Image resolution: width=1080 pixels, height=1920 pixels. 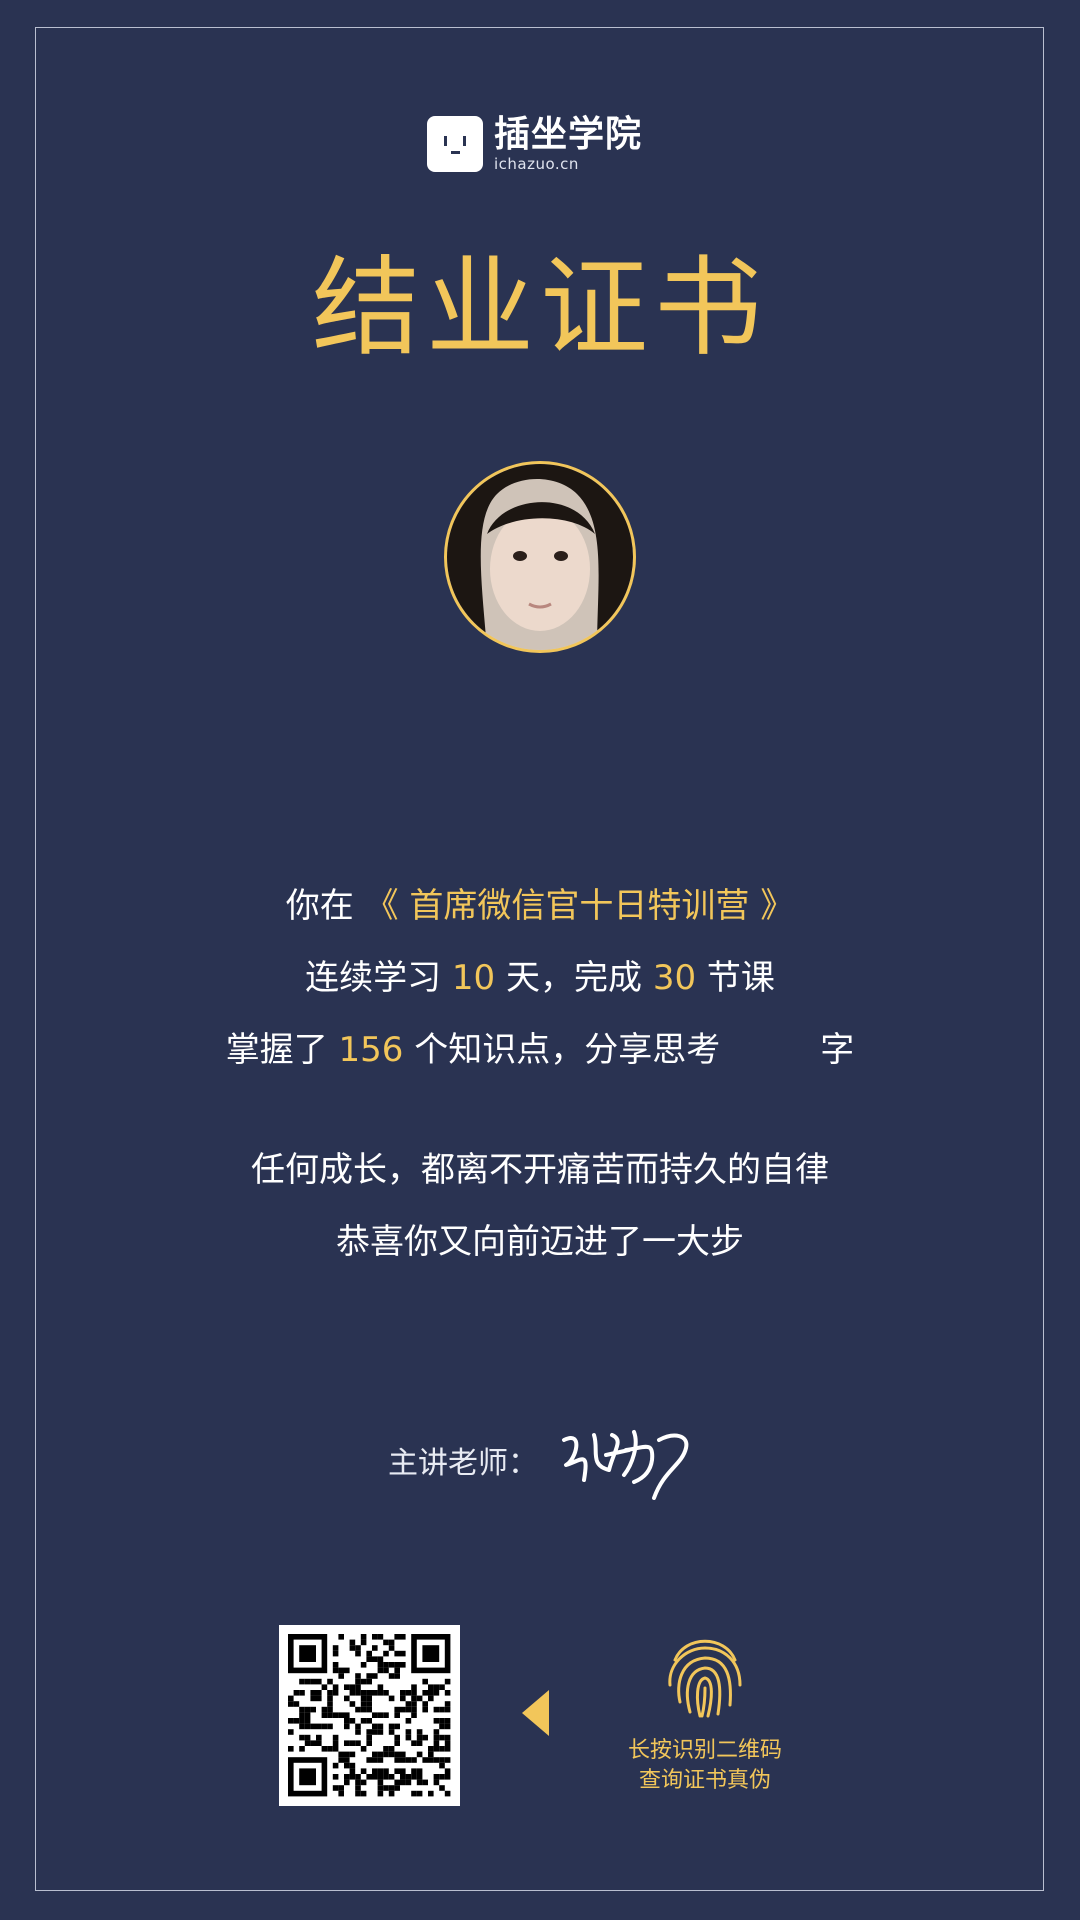 What do you see at coordinates (536, 163) in the screenshot?
I see `logo-url: ichazuo.cn` at bounding box center [536, 163].